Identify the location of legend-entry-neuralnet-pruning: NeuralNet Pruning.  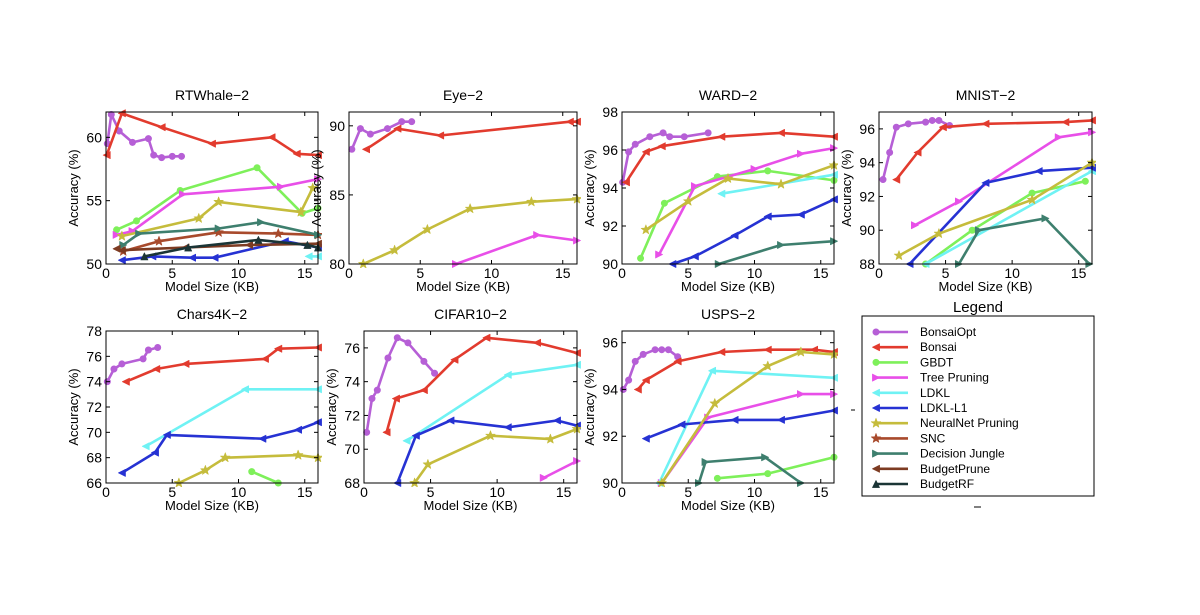
(944, 423).